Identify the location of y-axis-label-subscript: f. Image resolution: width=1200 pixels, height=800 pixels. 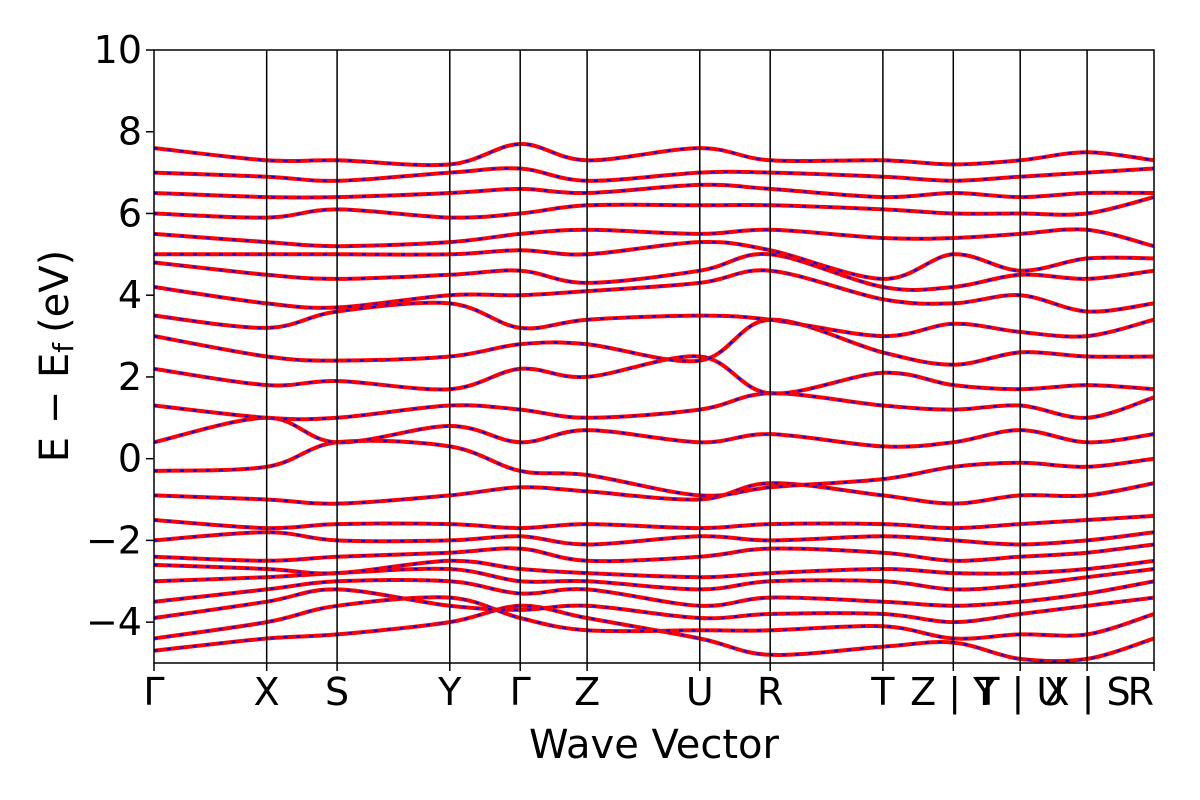
(63, 347).